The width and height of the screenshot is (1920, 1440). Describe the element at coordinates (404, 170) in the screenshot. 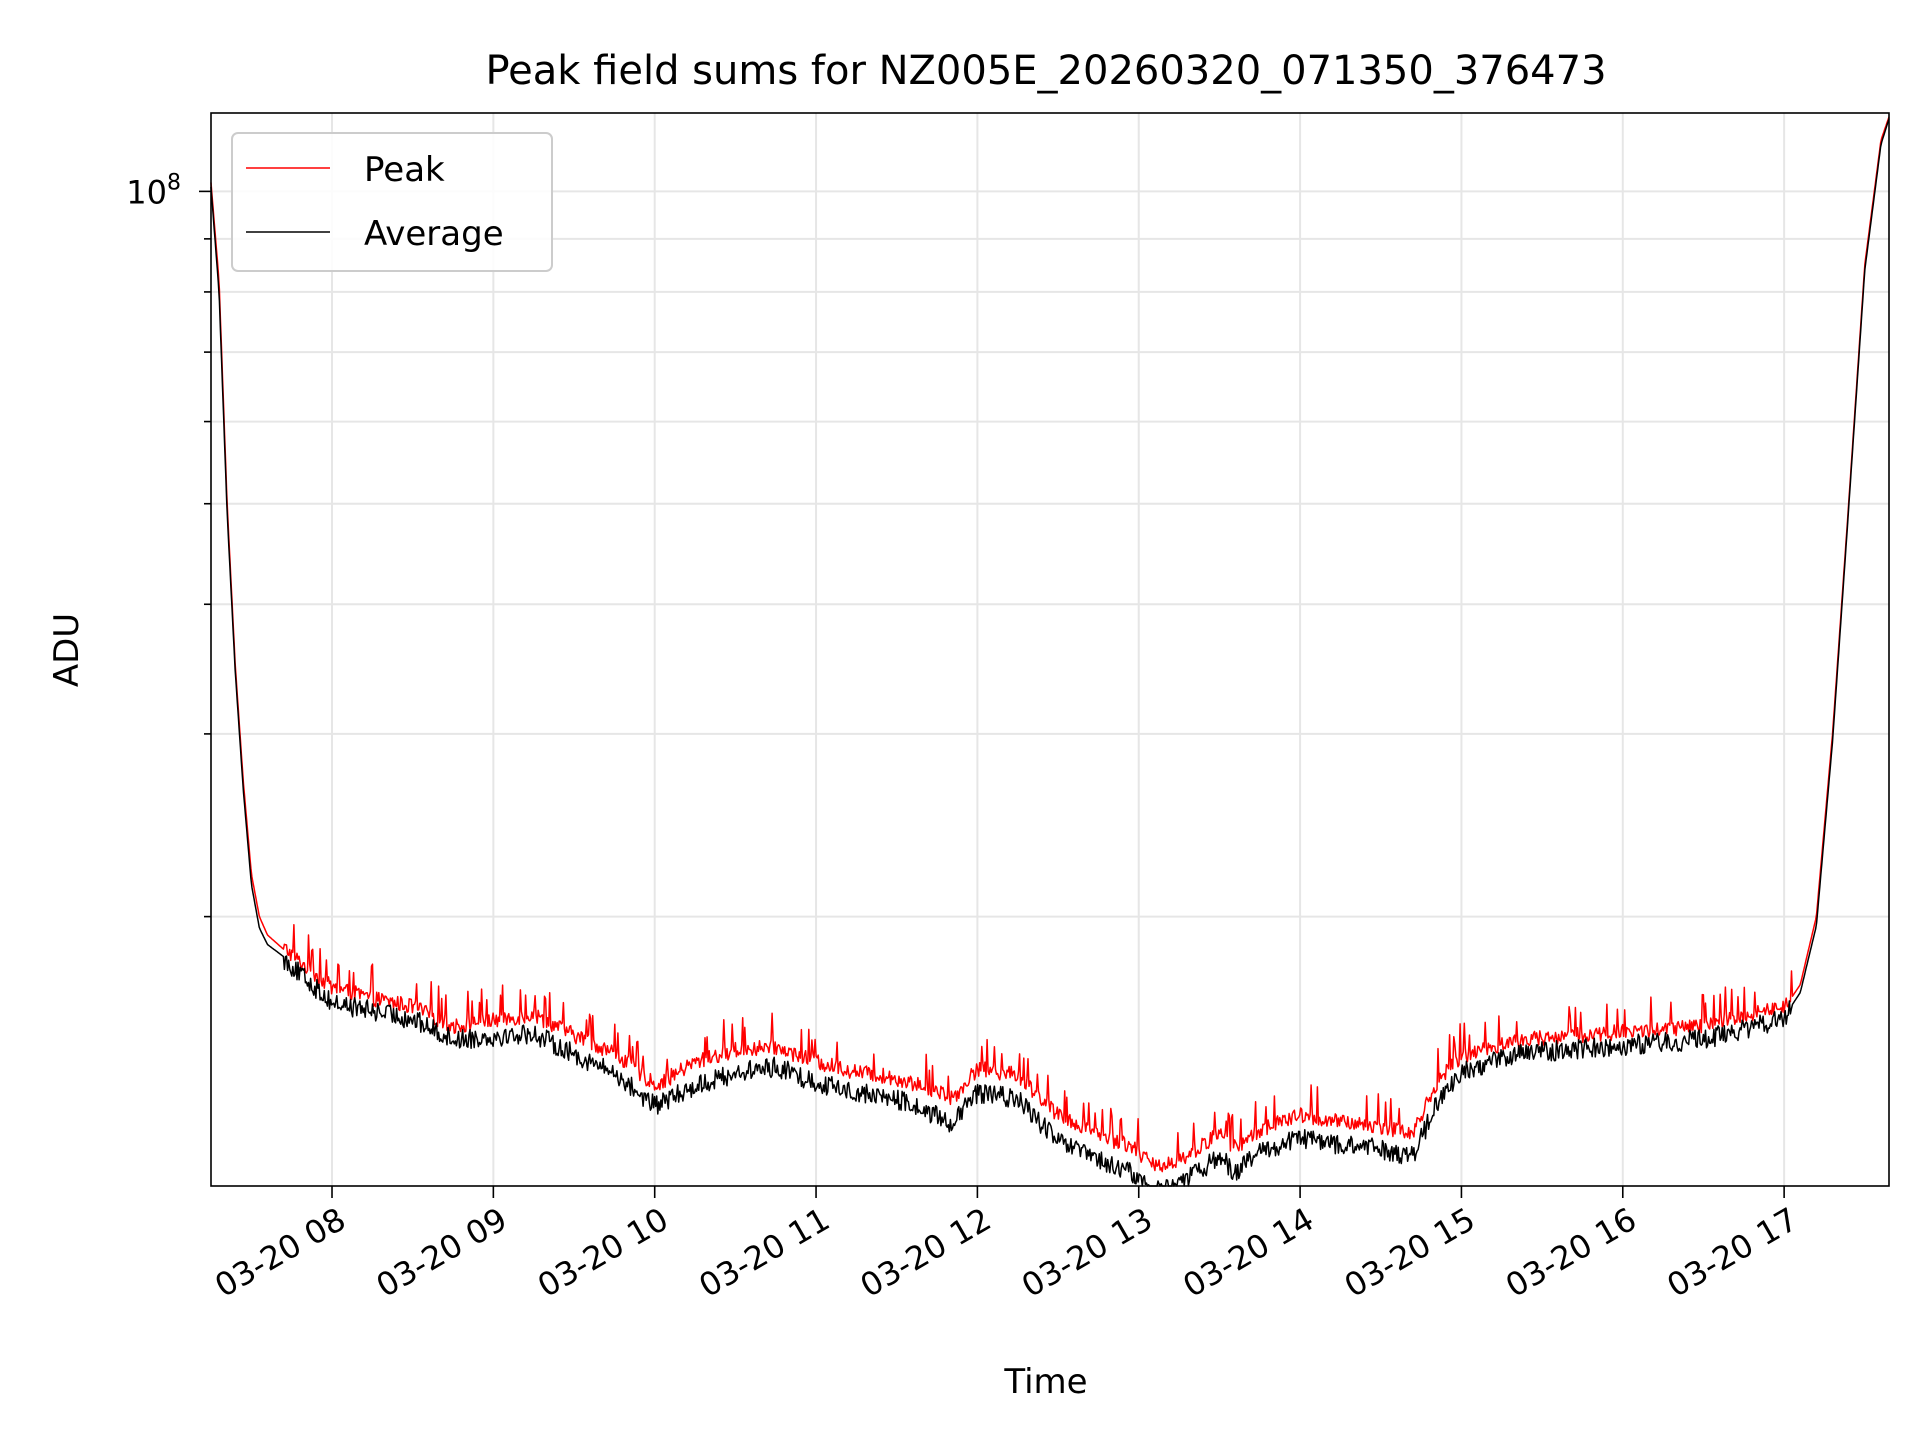

I see `legend-peak-label: Peak` at that location.